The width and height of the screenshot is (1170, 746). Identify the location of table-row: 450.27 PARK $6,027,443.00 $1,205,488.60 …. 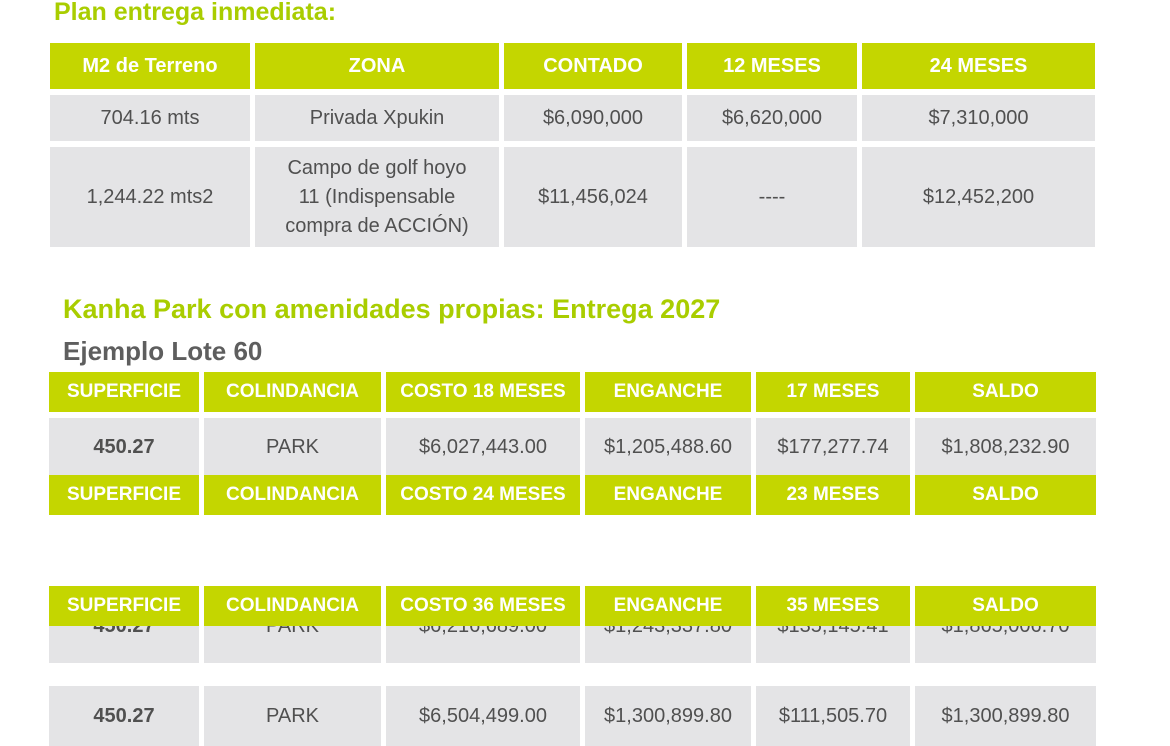
(572, 447).